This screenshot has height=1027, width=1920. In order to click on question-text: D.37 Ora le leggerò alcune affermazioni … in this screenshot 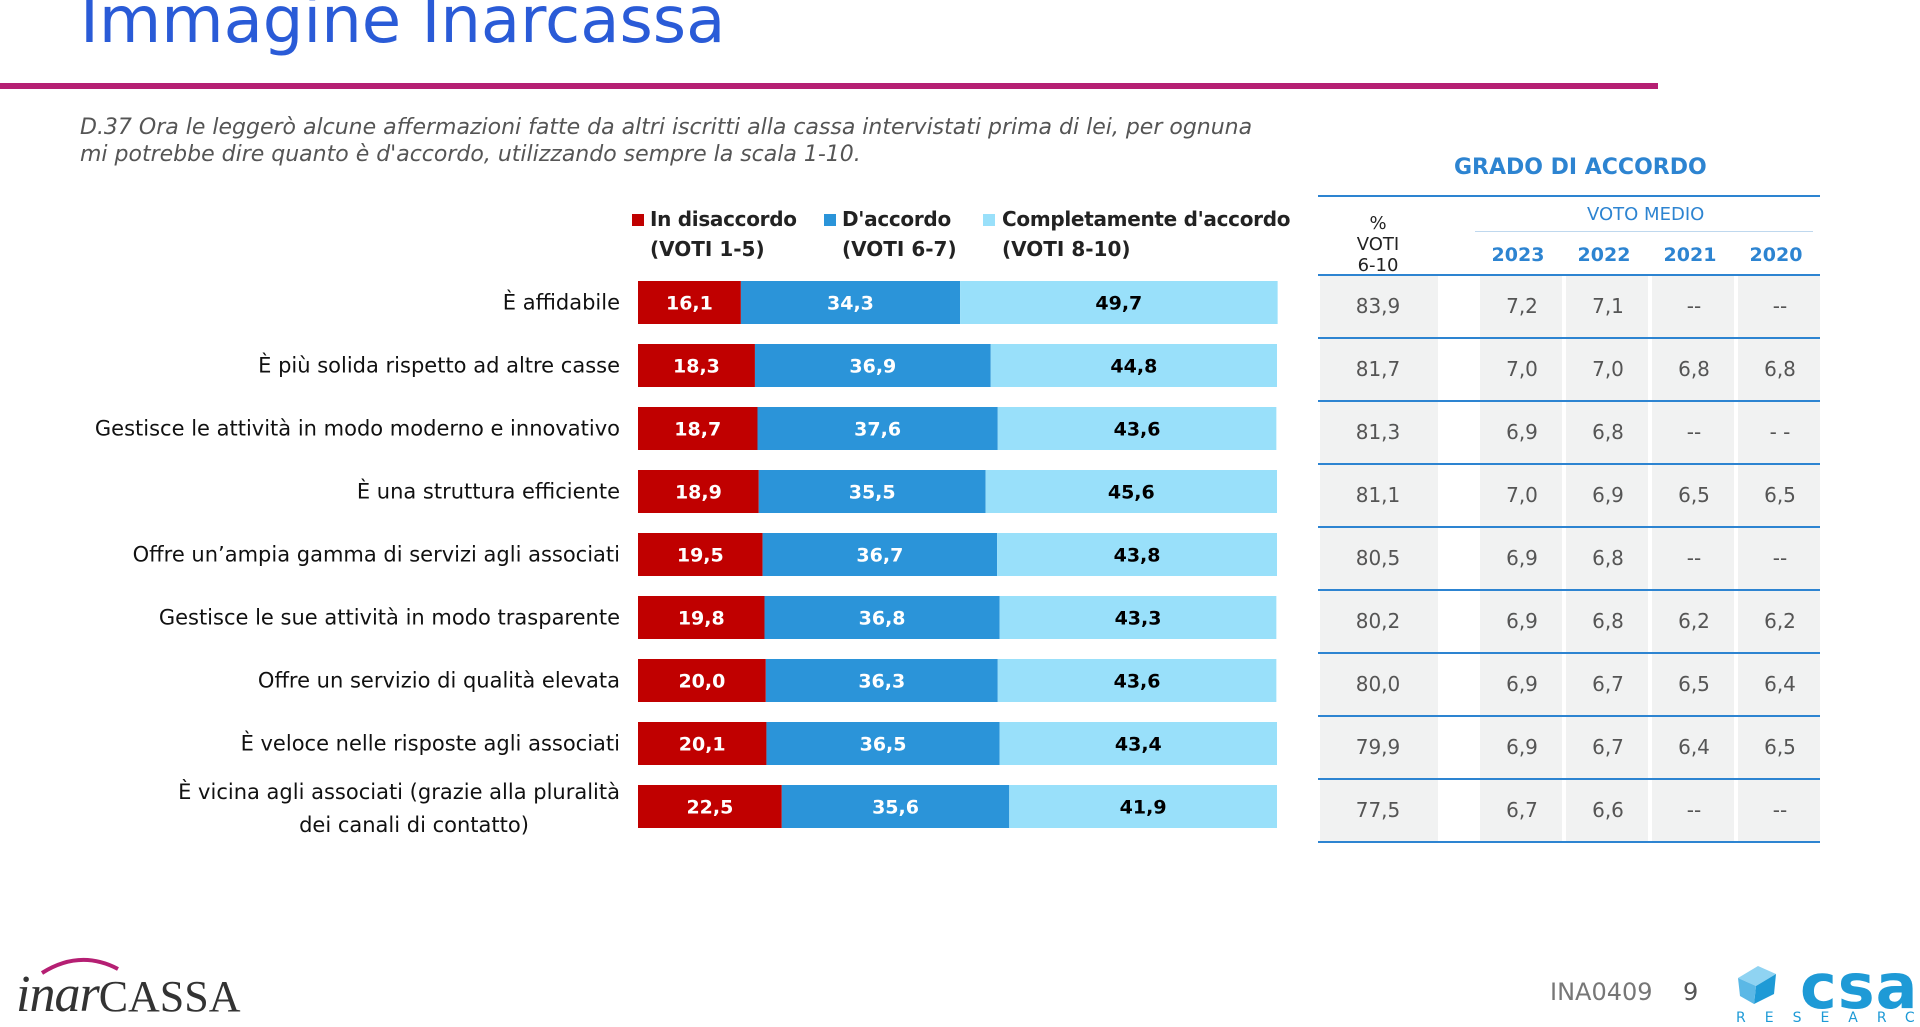, I will do `click(666, 141)`.